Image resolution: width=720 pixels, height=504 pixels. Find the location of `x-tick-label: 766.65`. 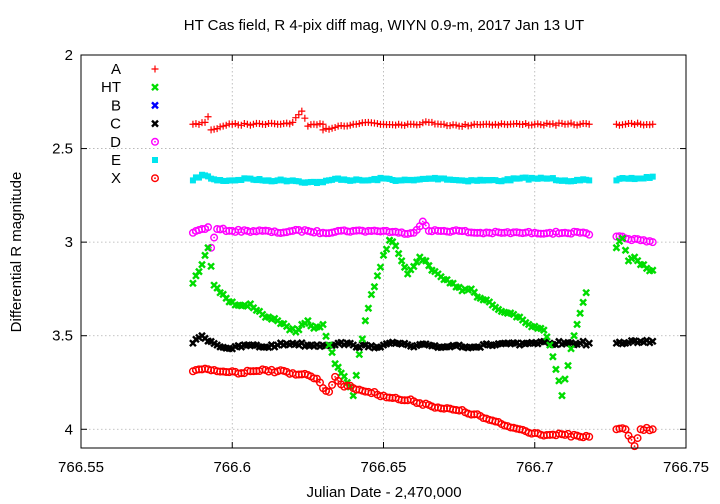

x-tick-label: 766.65 is located at coordinates (384, 467).